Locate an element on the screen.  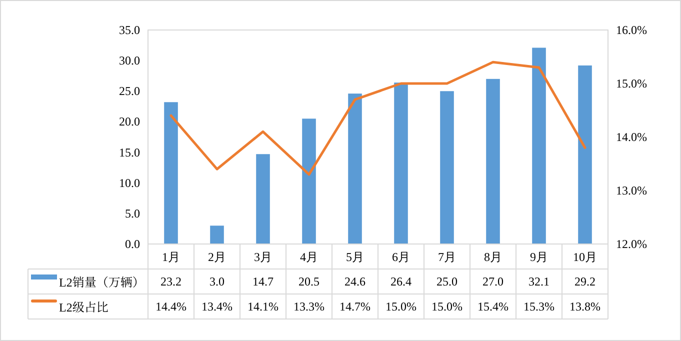
y-tick-label: 10.0 is located at coordinates (129, 183).